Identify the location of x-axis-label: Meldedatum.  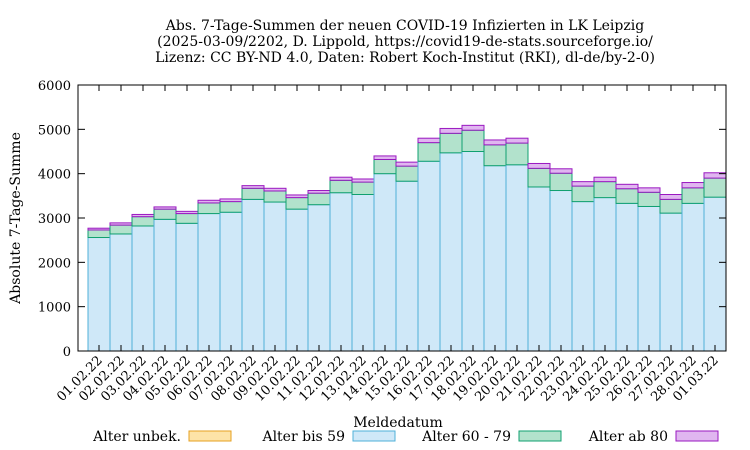
(398, 423).